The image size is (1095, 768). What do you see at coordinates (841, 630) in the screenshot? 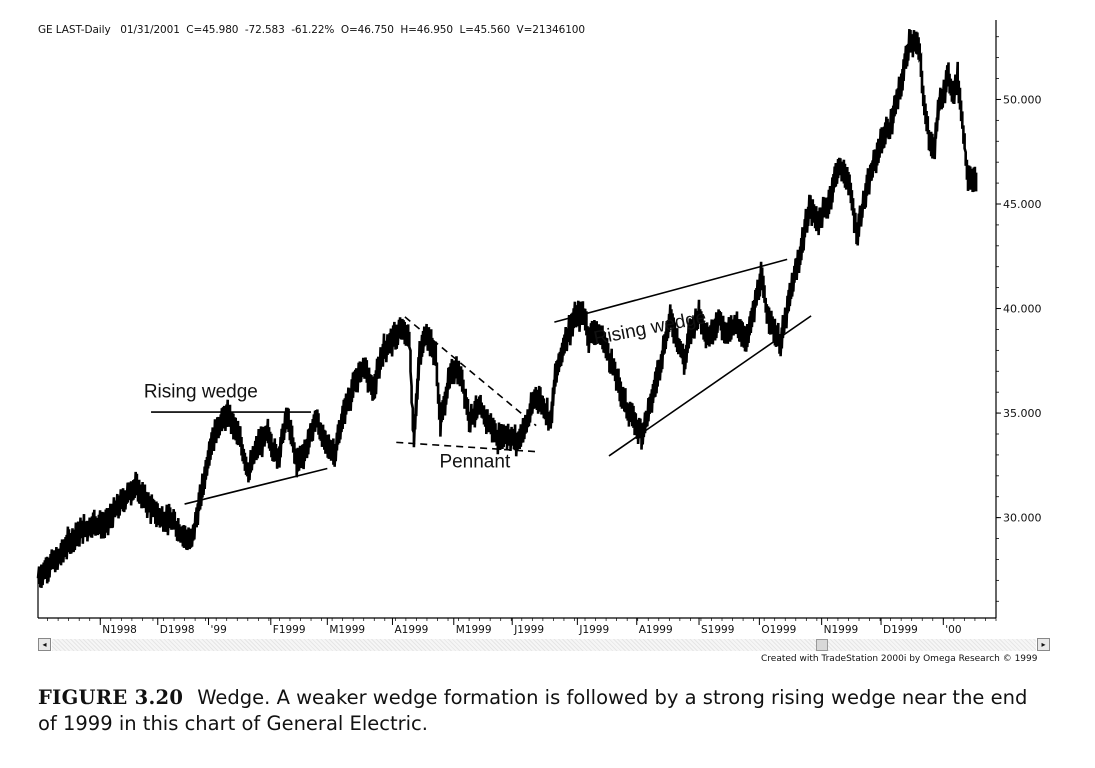
I see `x-tick-label: N1999` at bounding box center [841, 630].